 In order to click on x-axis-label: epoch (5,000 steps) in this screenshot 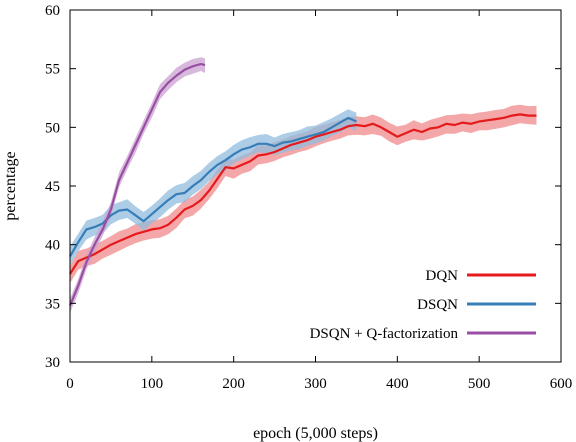, I will do `click(315, 433)`.